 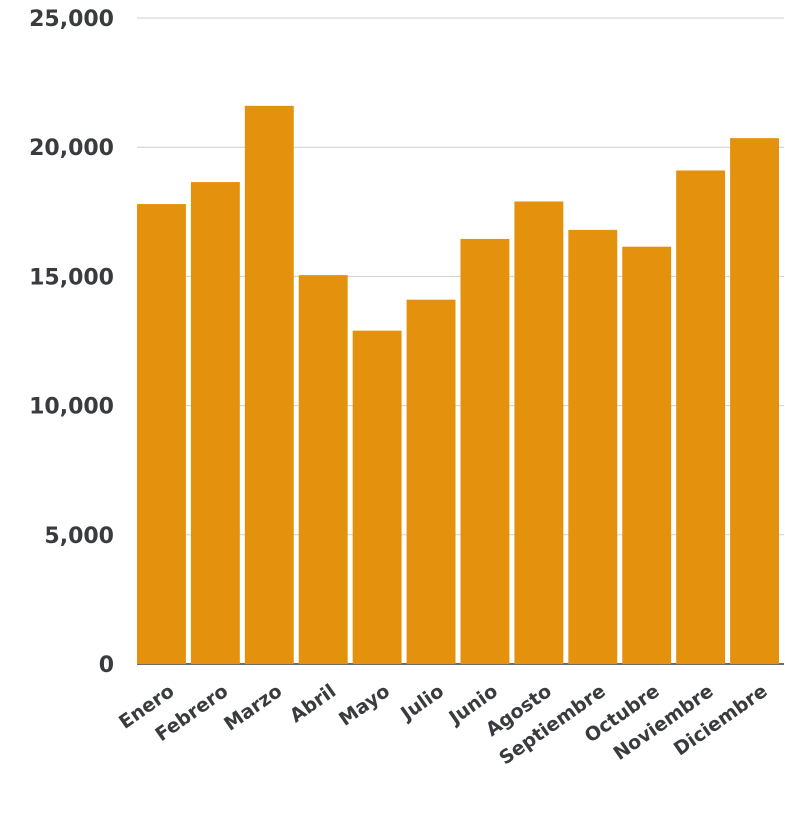 What do you see at coordinates (71, 407) in the screenshot?
I see `y-tick-label: 10,000` at bounding box center [71, 407].